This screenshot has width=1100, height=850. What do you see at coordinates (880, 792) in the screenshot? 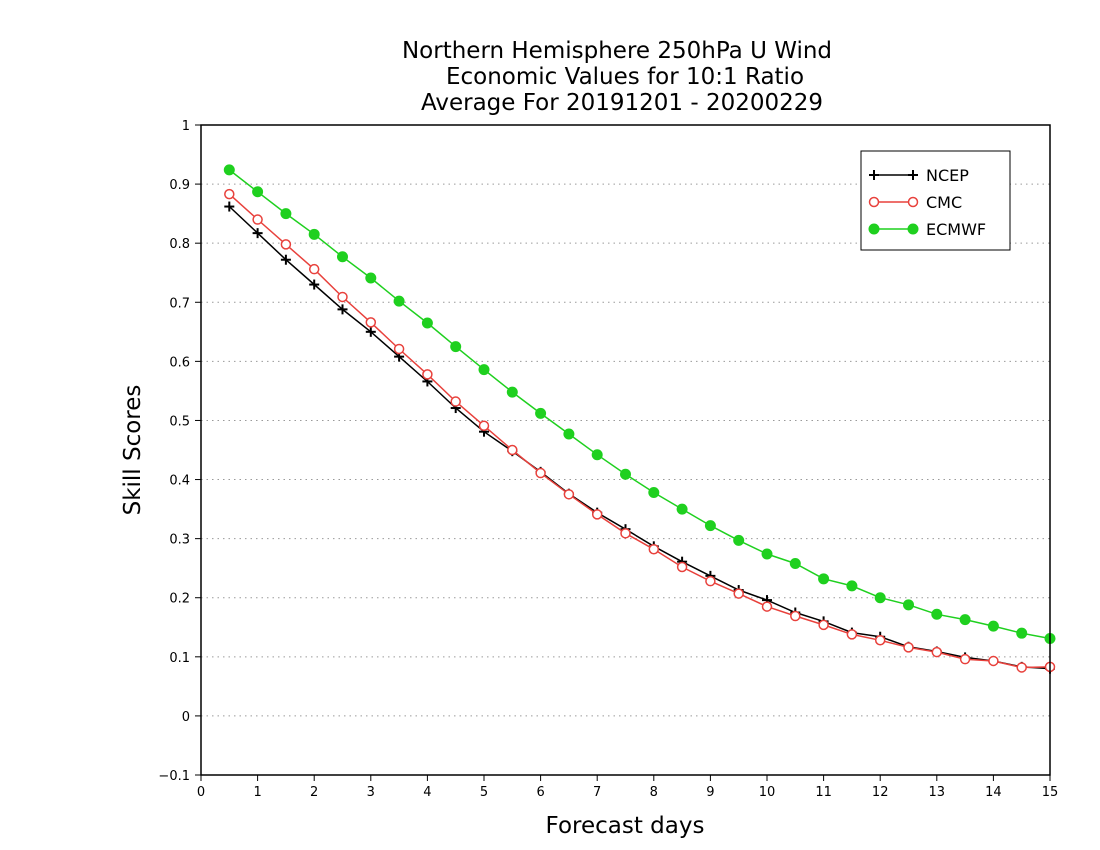
I see `x-tick-label: 12` at bounding box center [880, 792].